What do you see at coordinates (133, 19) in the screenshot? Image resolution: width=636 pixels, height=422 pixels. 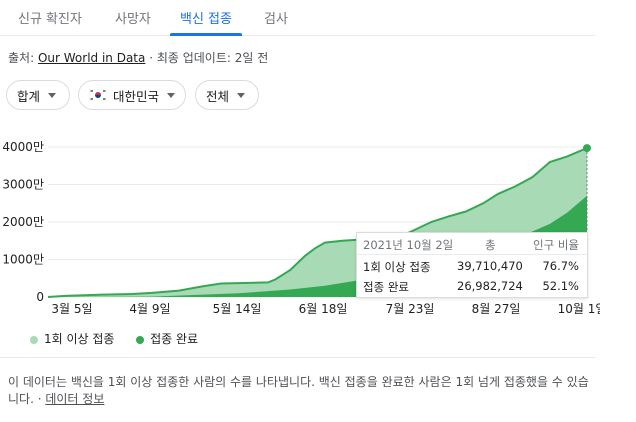 I see `tab-deaths: 사망자` at bounding box center [133, 19].